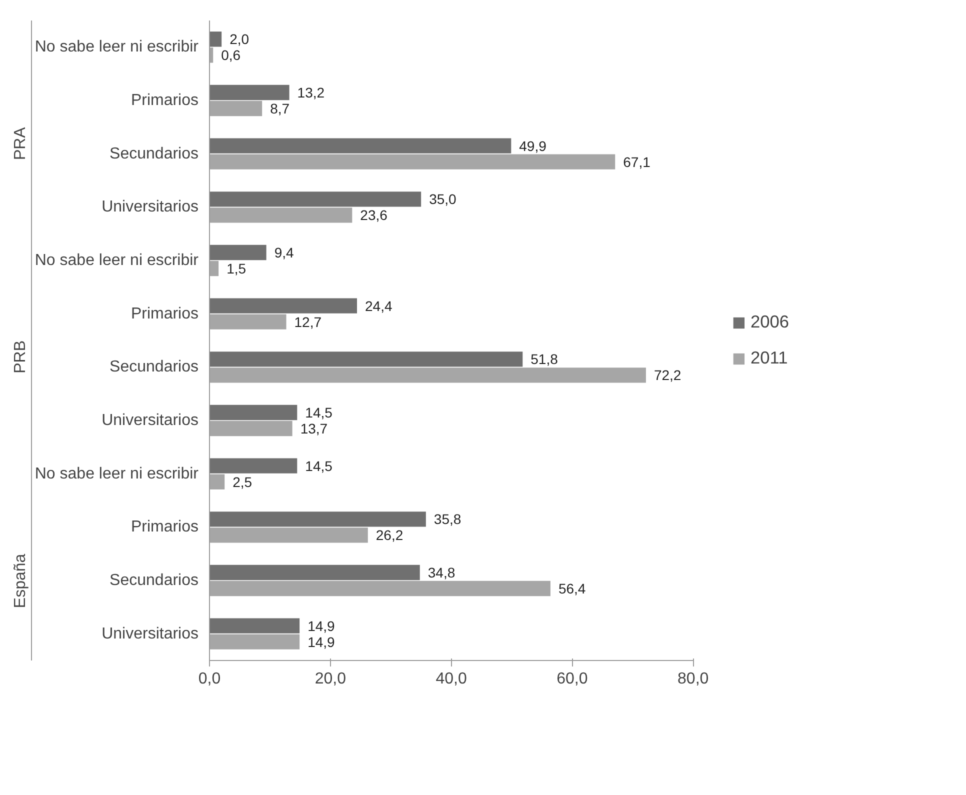 This screenshot has width=966, height=795. What do you see at coordinates (693, 679) in the screenshot?
I see `x-tick-label: 80,0` at bounding box center [693, 679].